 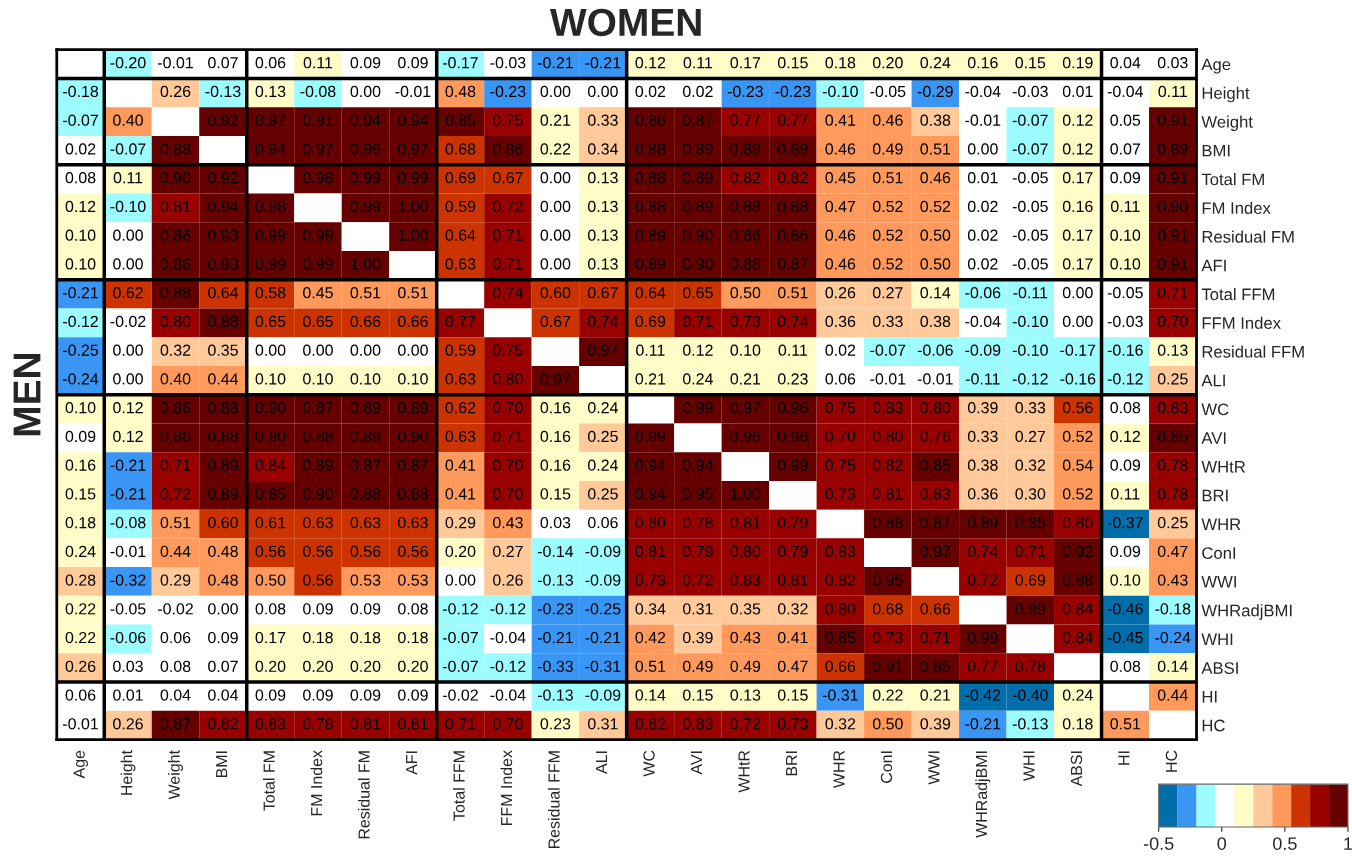 What do you see at coordinates (697, 293) in the screenshot?
I see `data-label: 0.65` at bounding box center [697, 293].